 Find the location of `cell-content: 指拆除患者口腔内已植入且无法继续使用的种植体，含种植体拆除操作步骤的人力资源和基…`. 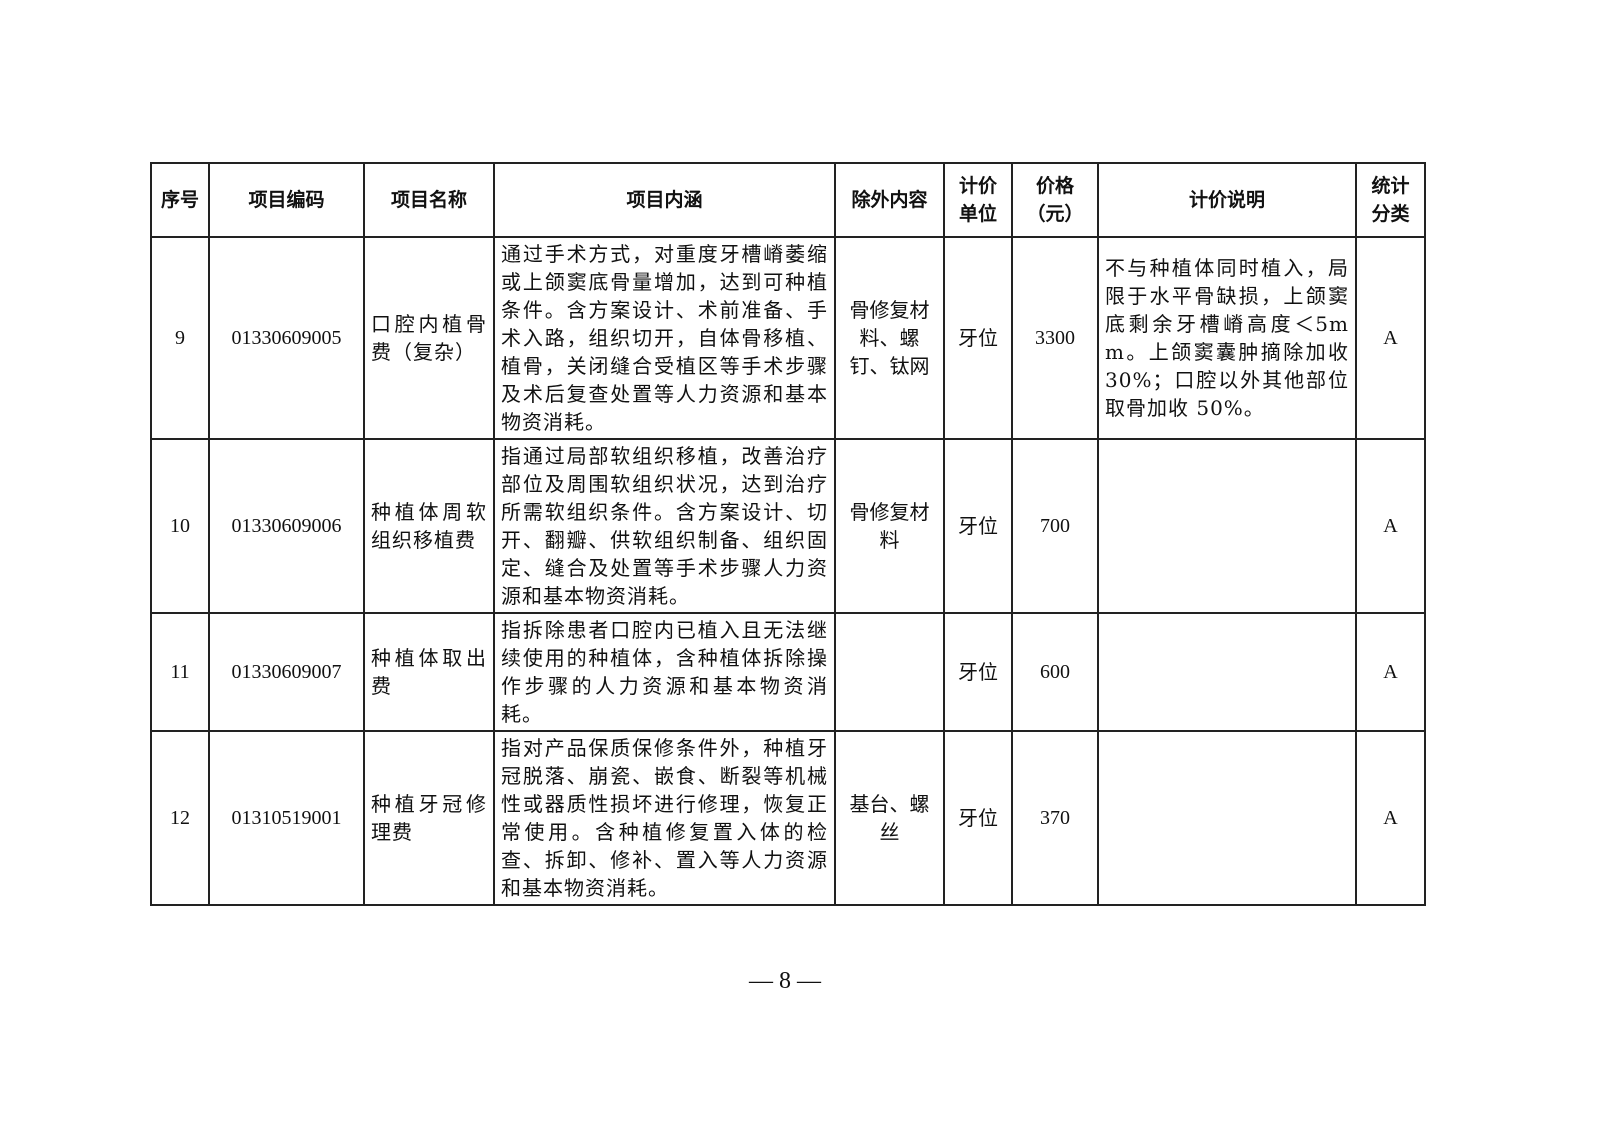

cell-content: 指拆除患者口腔内已植入且无法继续使用的种植体，含种植体拆除操作步骤的人力资源和基… is located at coordinates (664, 672).